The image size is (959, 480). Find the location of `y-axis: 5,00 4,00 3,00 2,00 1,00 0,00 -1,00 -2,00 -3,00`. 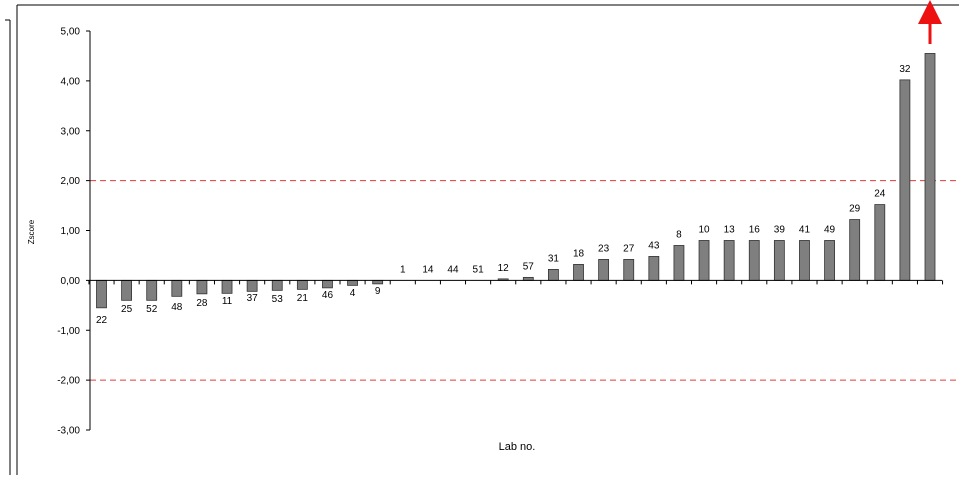

y-axis: 5,00 4,00 3,00 2,00 1,00 0,00 -1,00 -2,00 -3,00 is located at coordinates (74, 232).